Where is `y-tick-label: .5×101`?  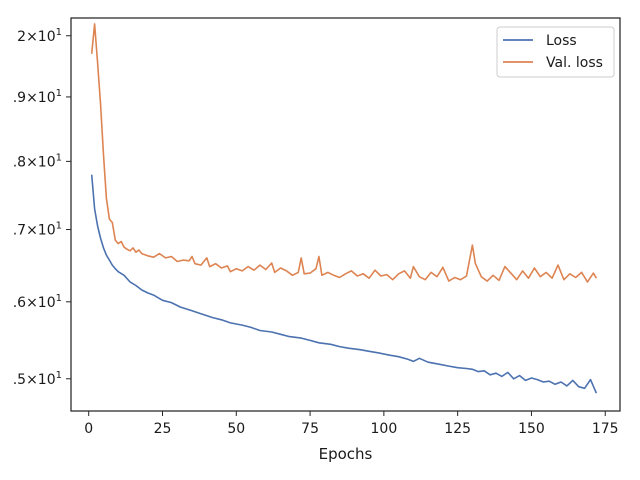
y-tick-label: .5×101 is located at coordinates (37, 379).